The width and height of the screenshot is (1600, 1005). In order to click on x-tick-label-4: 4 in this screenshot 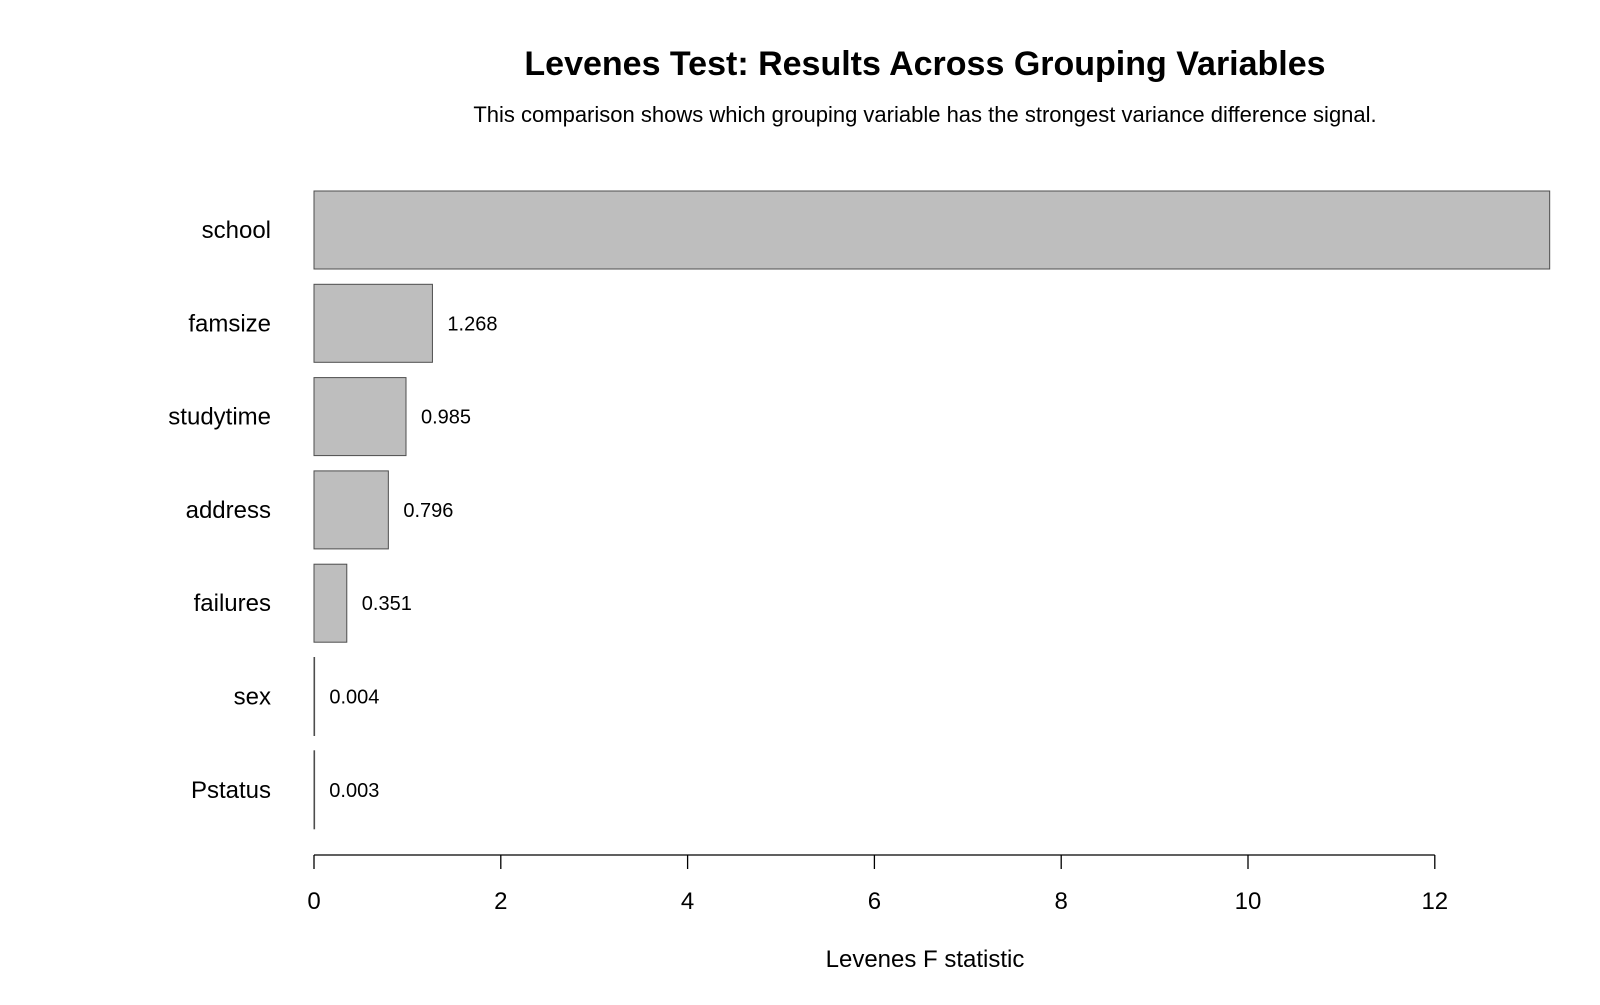, I will do `click(687, 901)`.